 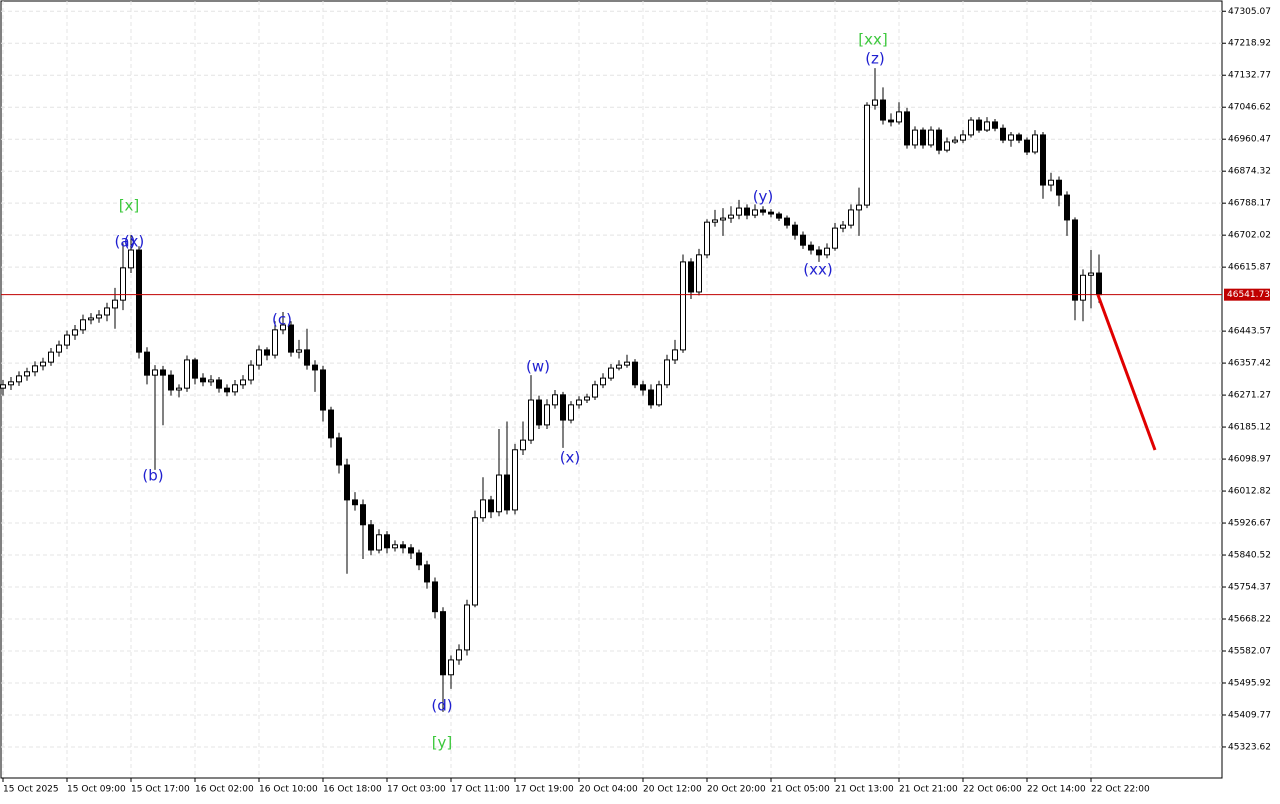 What do you see at coordinates (817, 270) in the screenshot?
I see `wave-label: (xx)` at bounding box center [817, 270].